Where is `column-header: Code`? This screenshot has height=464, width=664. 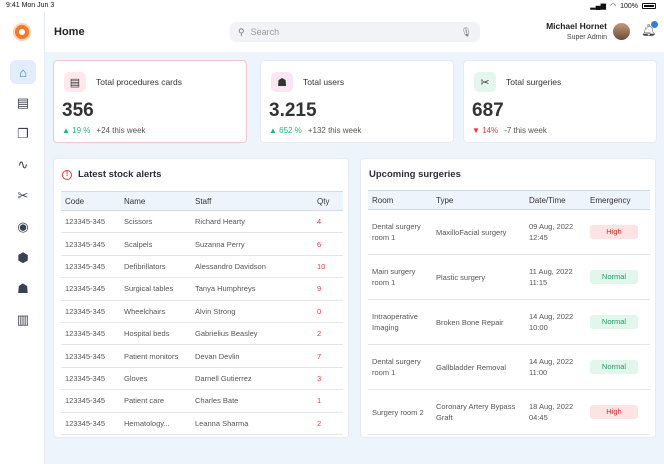 column-header: Code is located at coordinates (90, 201).